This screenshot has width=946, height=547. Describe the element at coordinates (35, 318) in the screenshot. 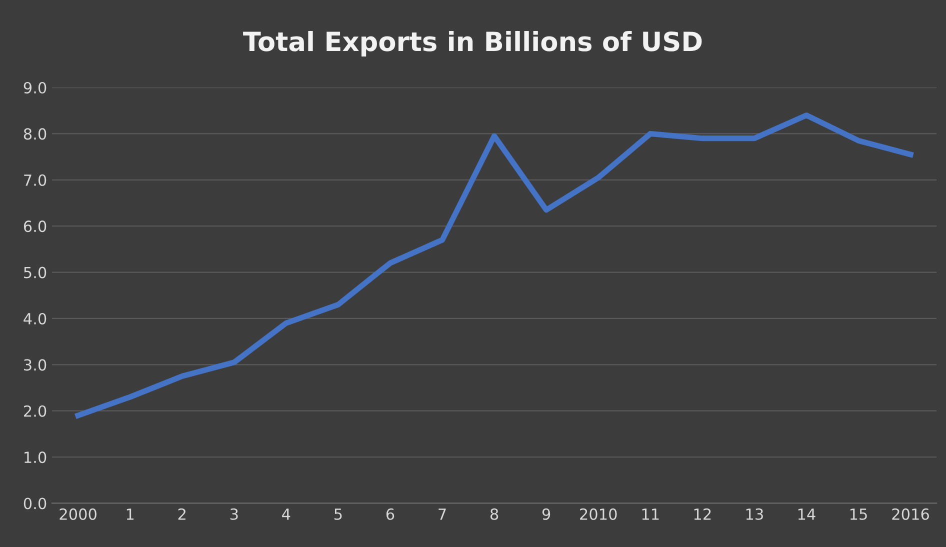

I see `y-tick-label: 4.0` at that location.